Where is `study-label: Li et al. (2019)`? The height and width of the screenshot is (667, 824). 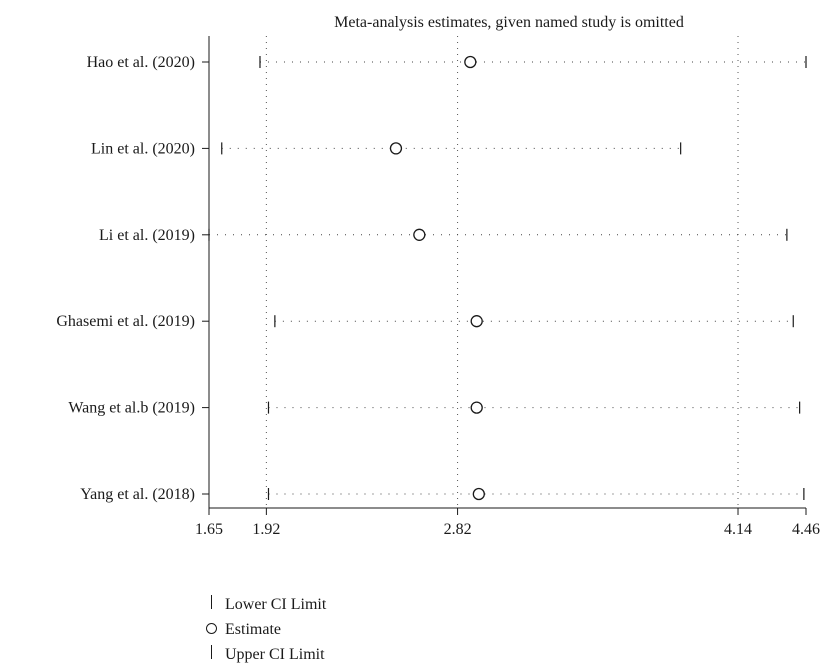
study-label: Li et al. (2019) is located at coordinates (147, 235).